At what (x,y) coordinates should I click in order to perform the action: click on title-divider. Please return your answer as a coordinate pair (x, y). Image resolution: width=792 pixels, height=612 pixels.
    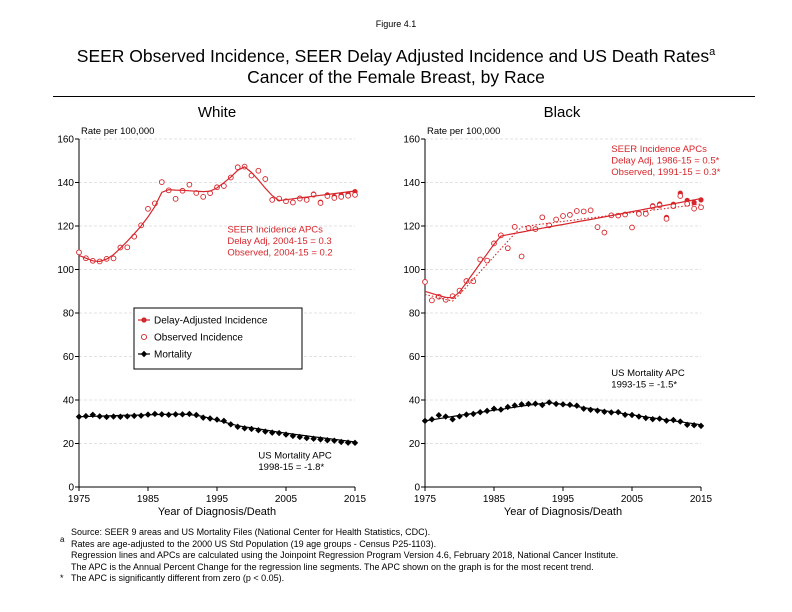
    Looking at the image, I should click on (404, 96).